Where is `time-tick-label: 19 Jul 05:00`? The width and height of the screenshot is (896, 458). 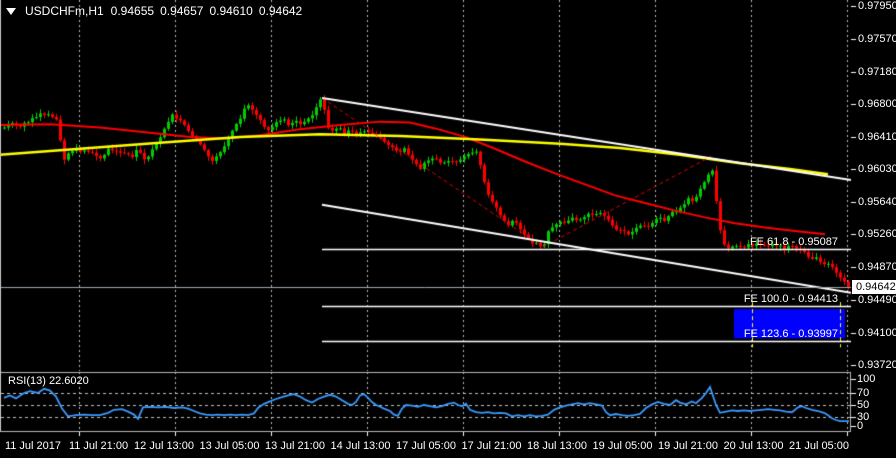
time-tick-label: 19 Jul 05:00 is located at coordinates (622, 446).